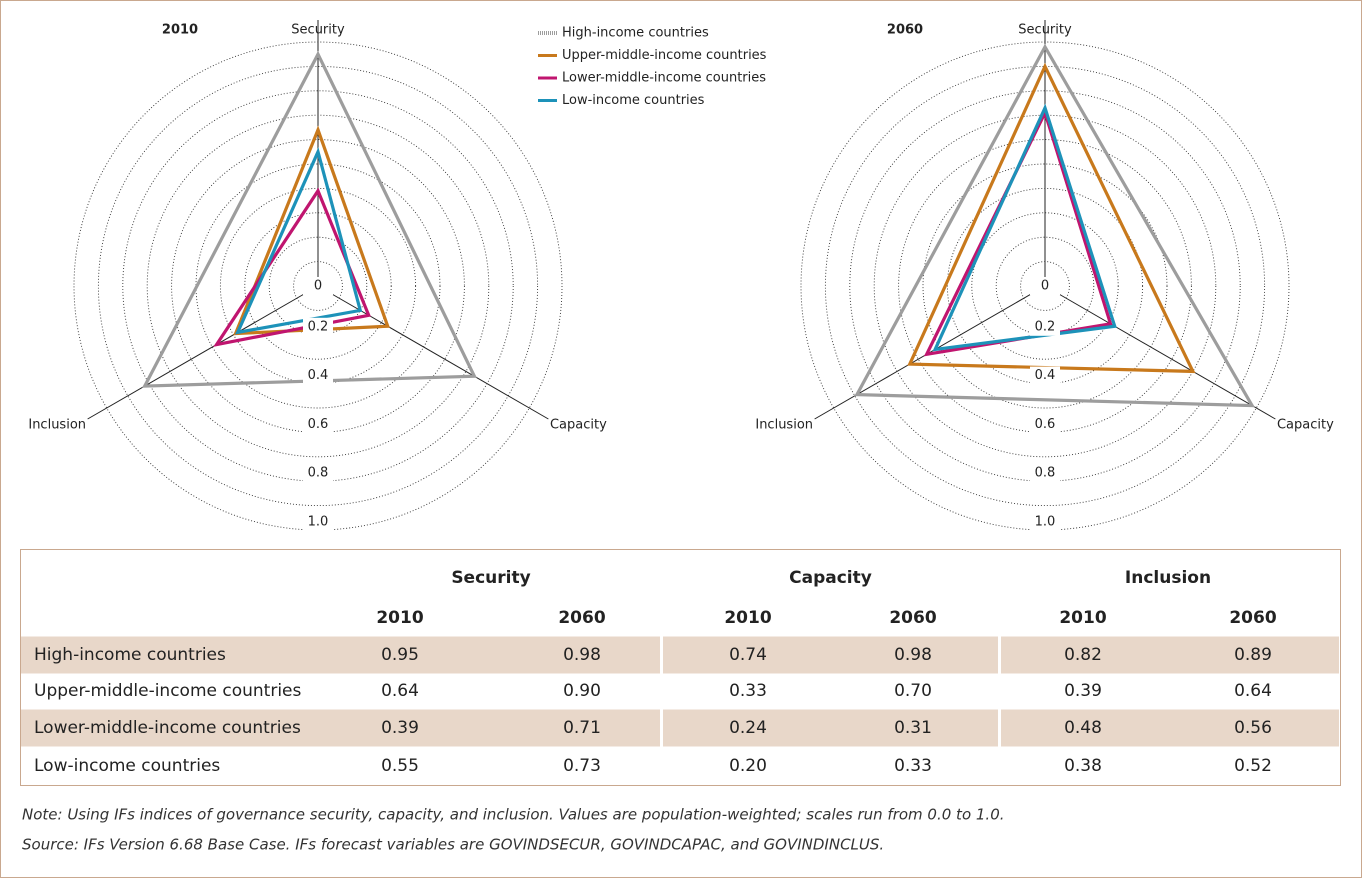  Describe the element at coordinates (1083, 728) in the screenshot. I see `table-cell: 0.48` at that location.